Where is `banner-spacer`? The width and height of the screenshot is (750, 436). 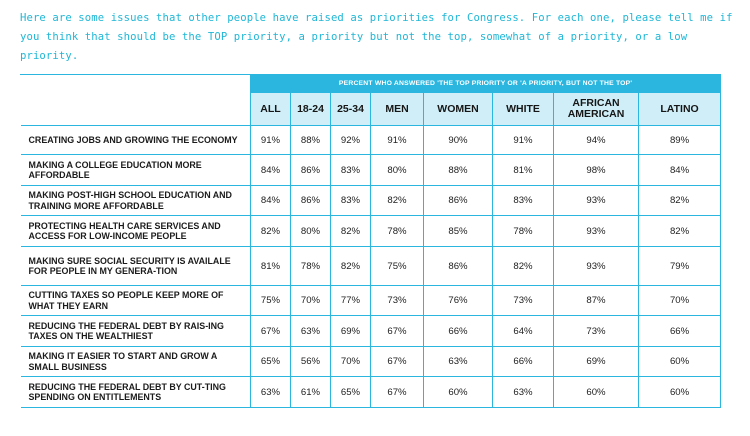
banner-spacer is located at coordinates (135, 83).